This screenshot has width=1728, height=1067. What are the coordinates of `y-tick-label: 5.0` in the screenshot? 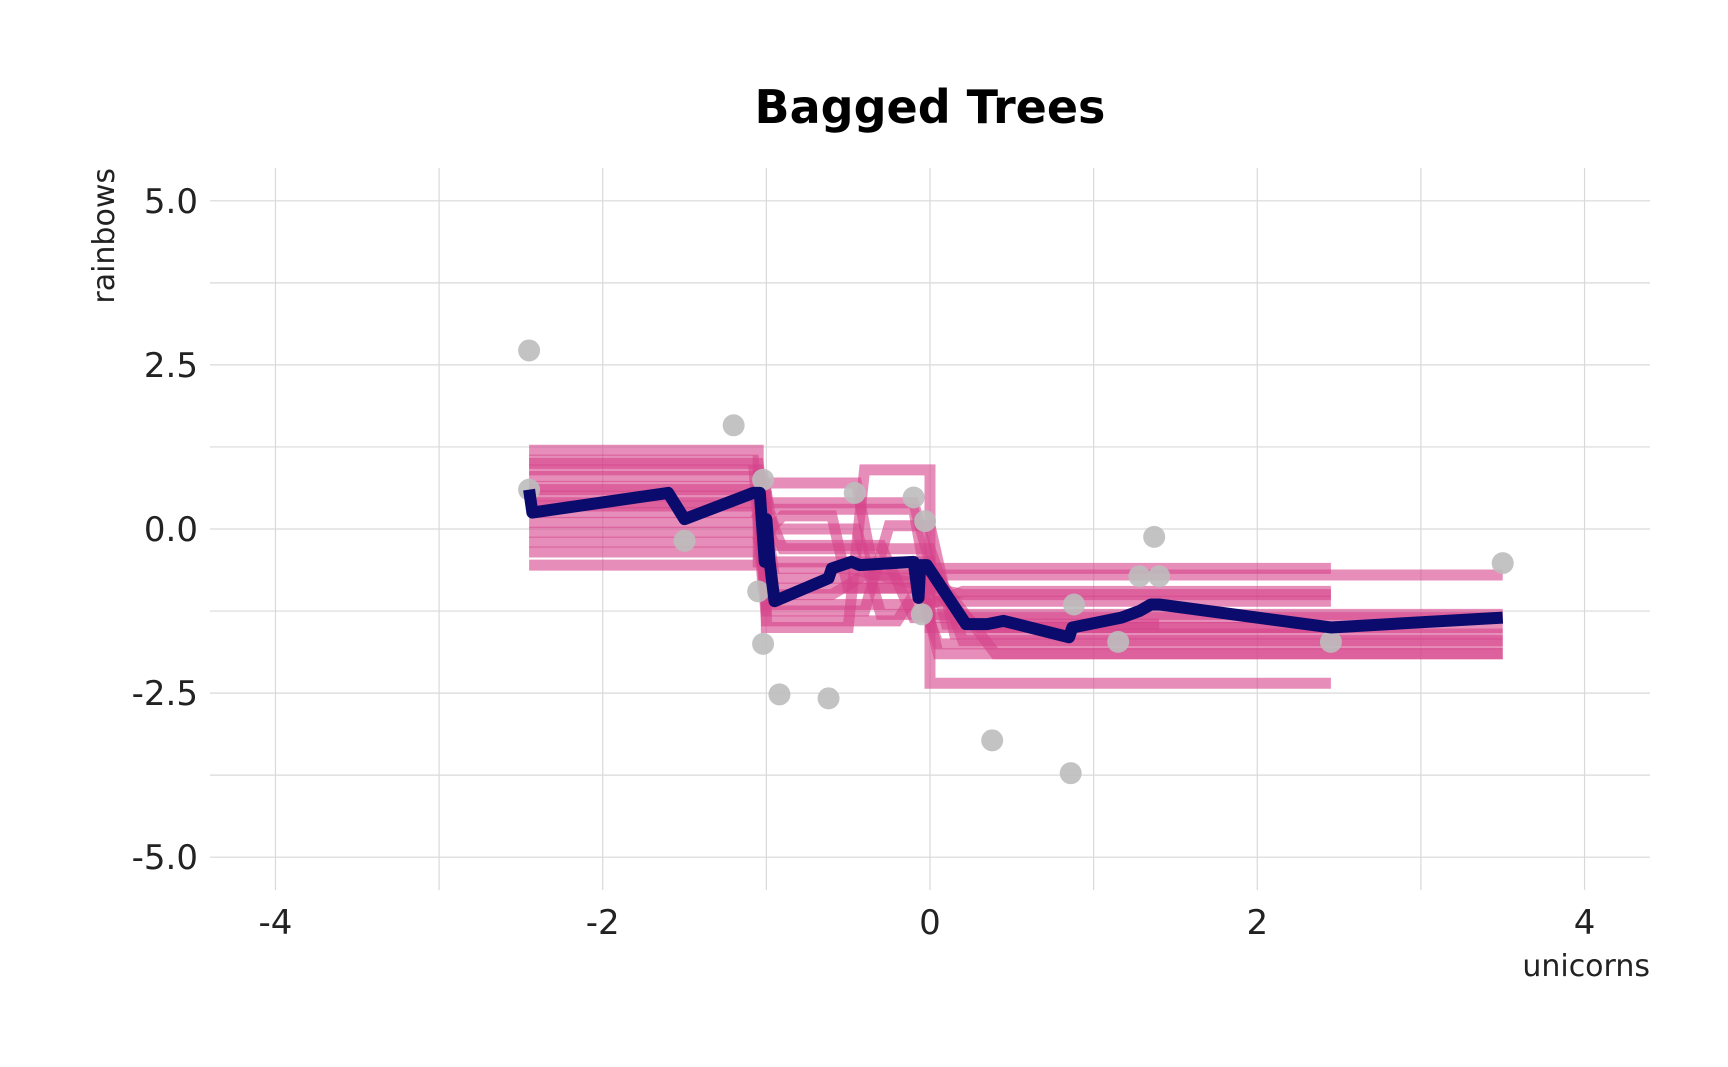 It's located at (171, 202).